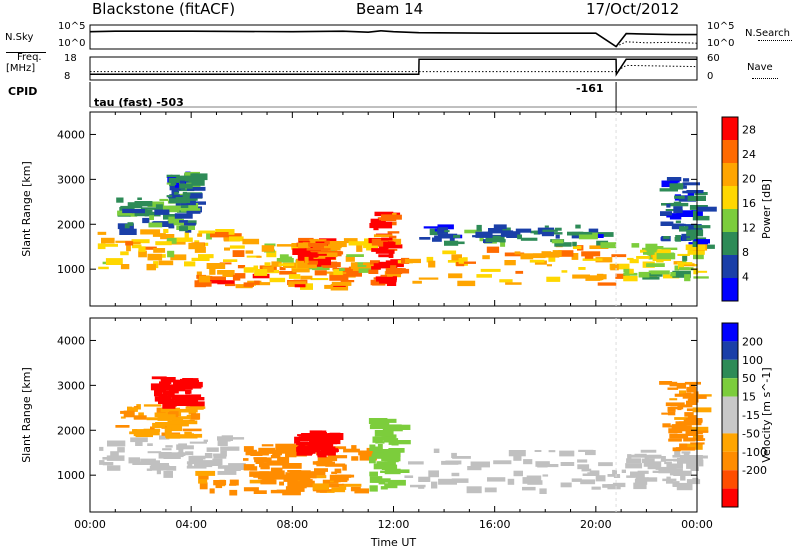 The image size is (800, 554). Describe the element at coordinates (752, 341) in the screenshot. I see `colorbar-tick-label: 200` at that location.